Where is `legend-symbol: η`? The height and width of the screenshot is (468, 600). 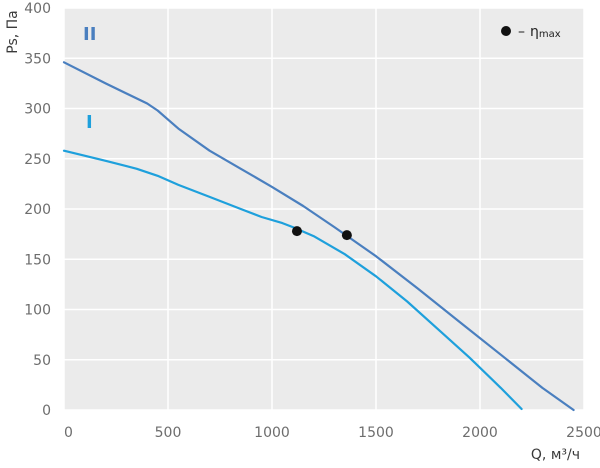
legend-symbol: η is located at coordinates (534, 32).